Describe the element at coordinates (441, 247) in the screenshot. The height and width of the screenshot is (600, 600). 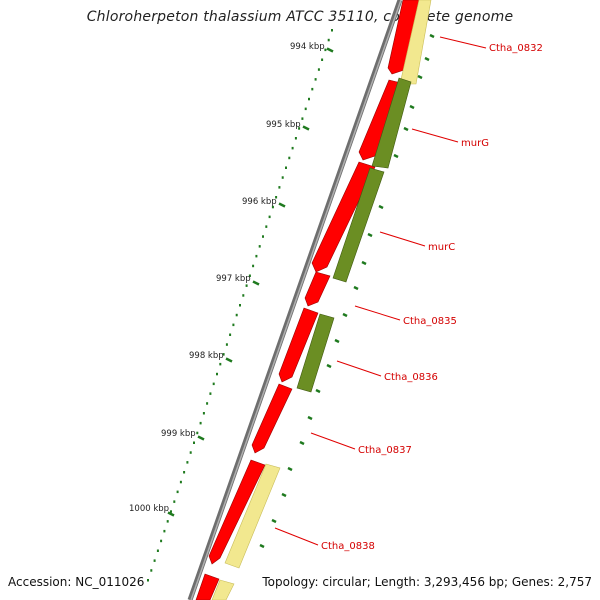
I see `gene-label-murc: murC` at that location.